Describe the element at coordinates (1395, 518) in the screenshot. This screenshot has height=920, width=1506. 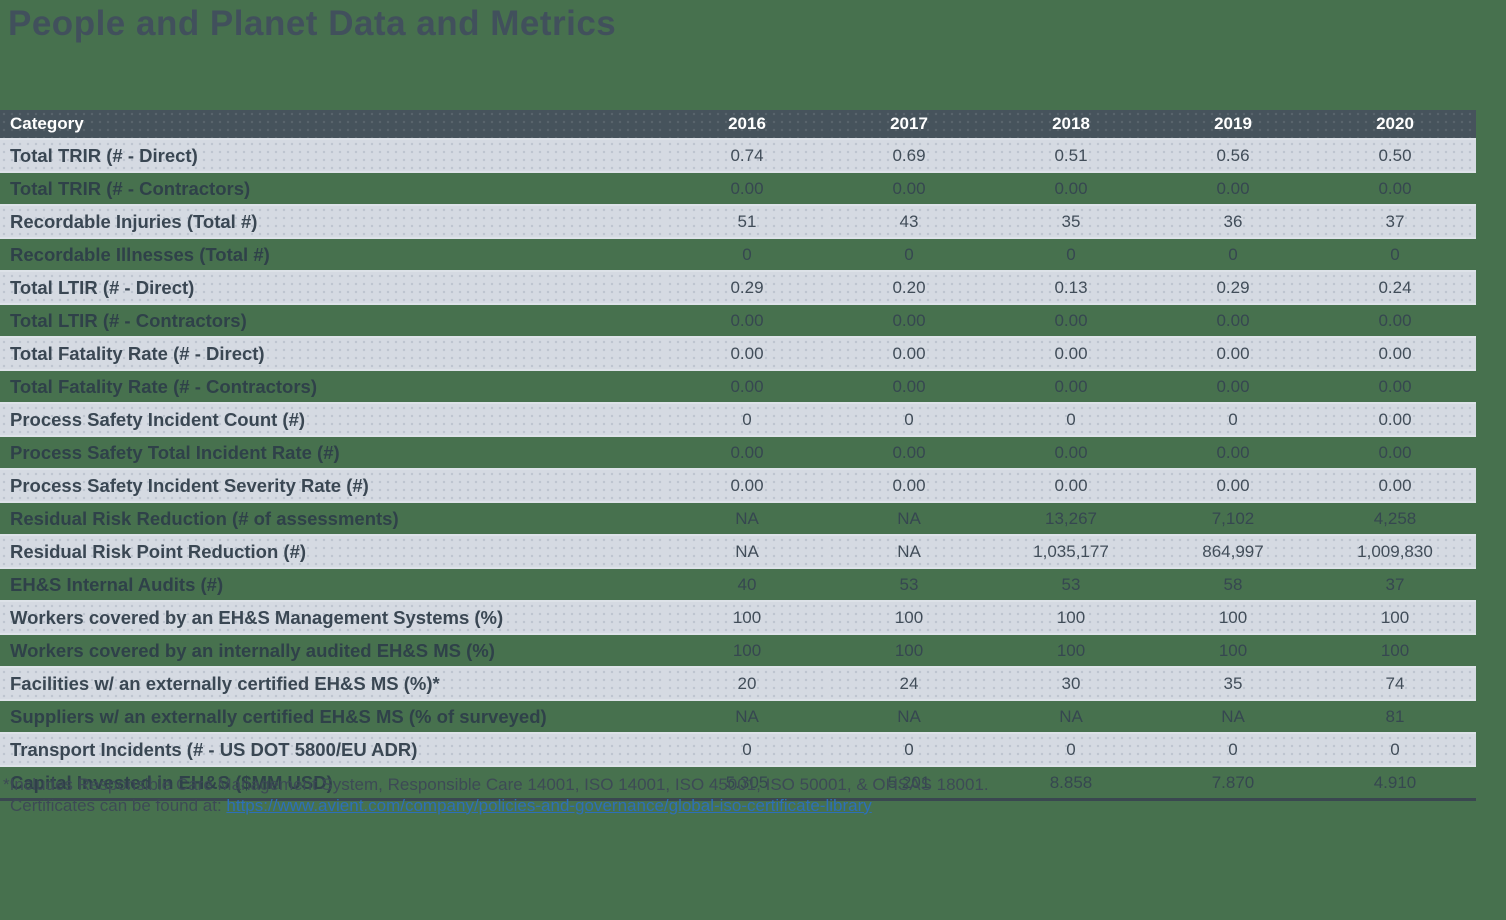
I see `cell-value: 4,258` at that location.